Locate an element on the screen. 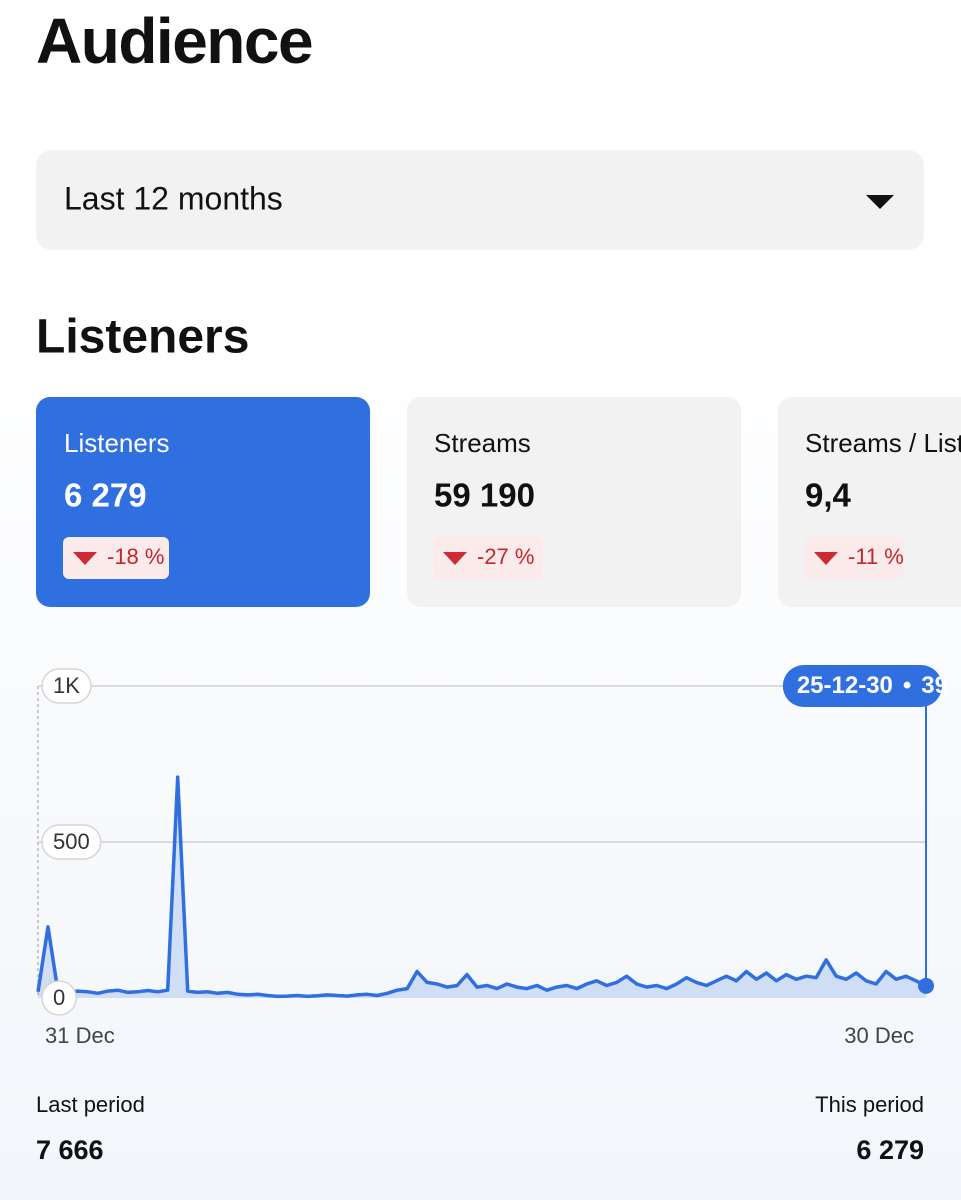  y-tick-label: 1K is located at coordinates (66, 685).